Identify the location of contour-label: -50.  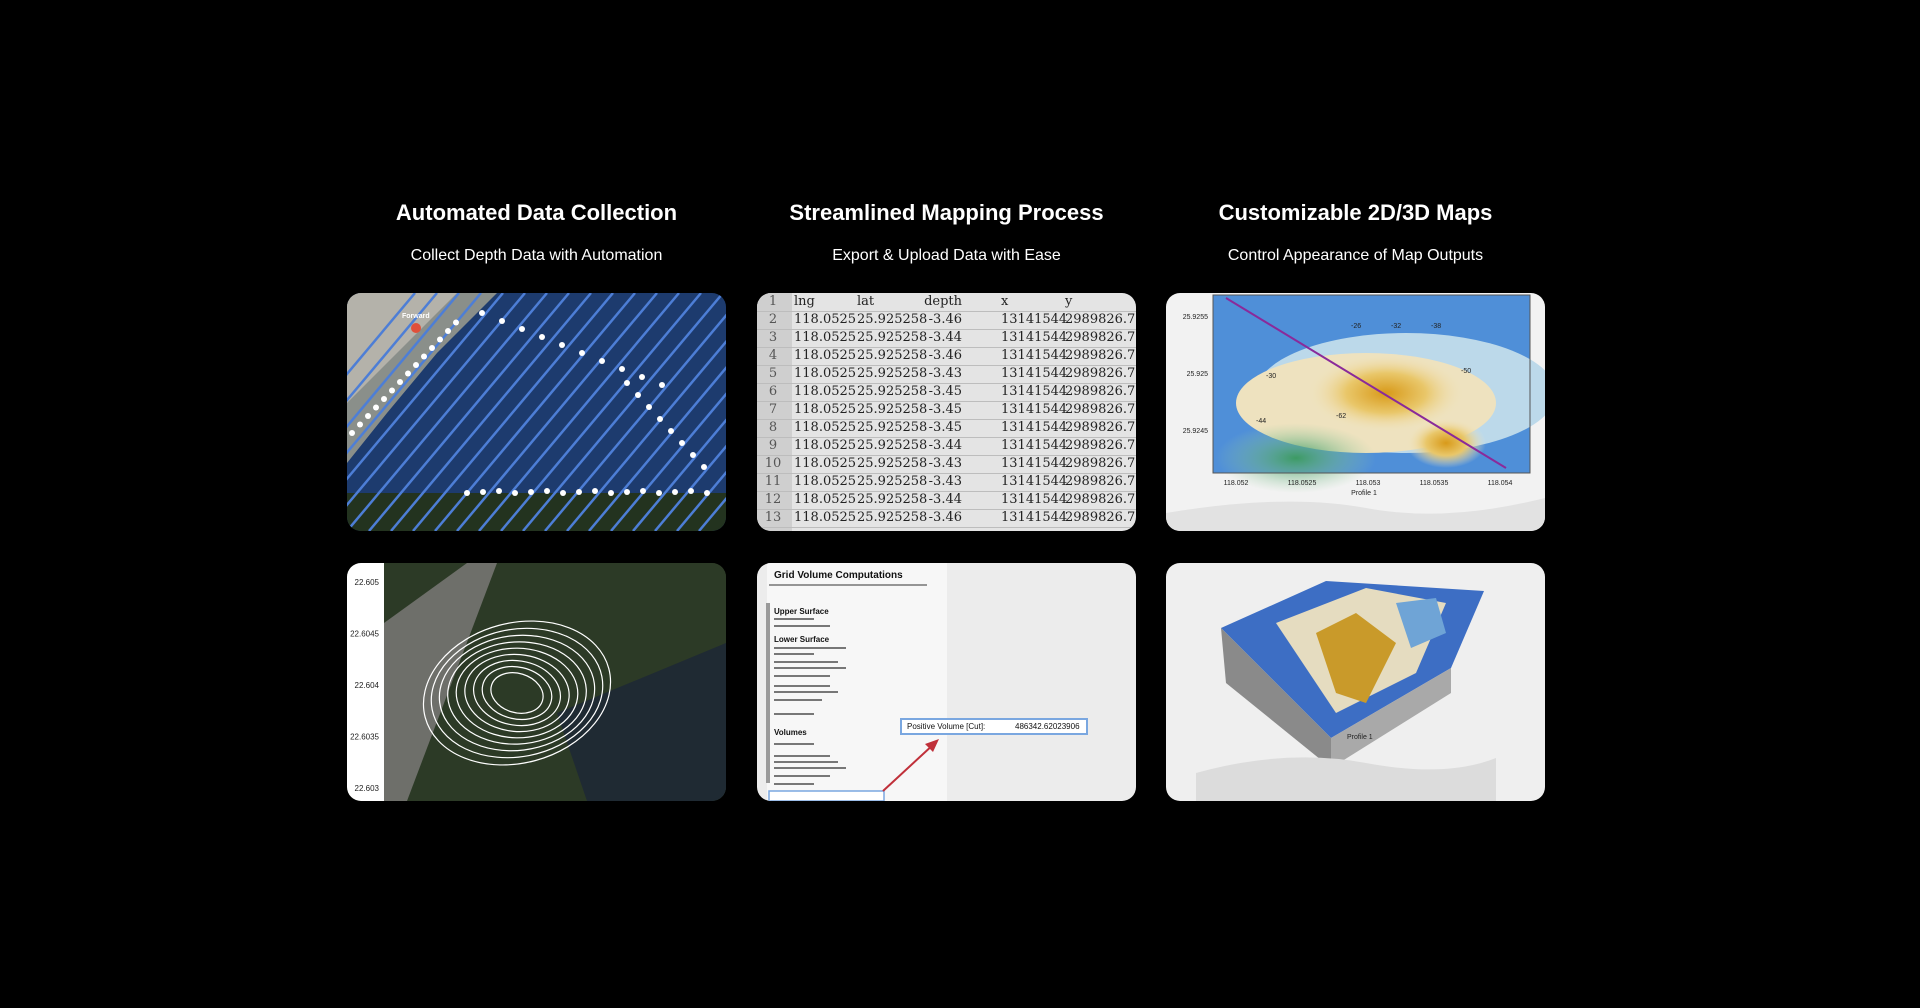
(1466, 371).